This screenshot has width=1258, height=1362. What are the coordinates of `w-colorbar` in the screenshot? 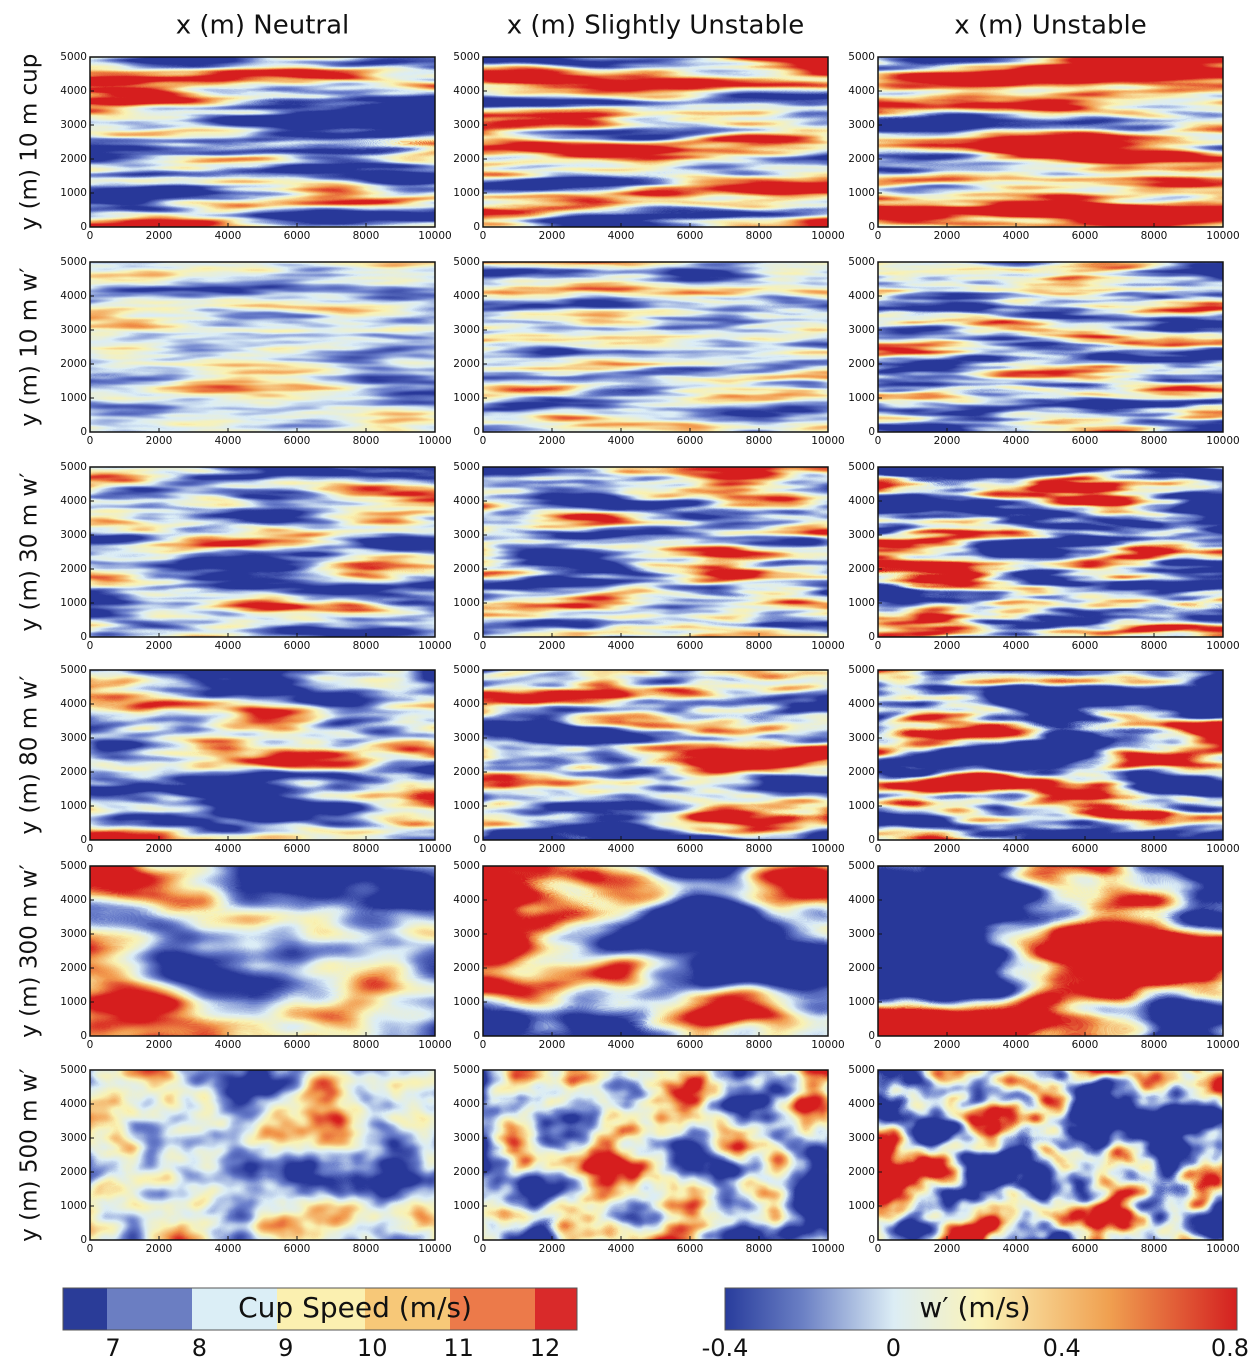 It's located at (981, 1309).